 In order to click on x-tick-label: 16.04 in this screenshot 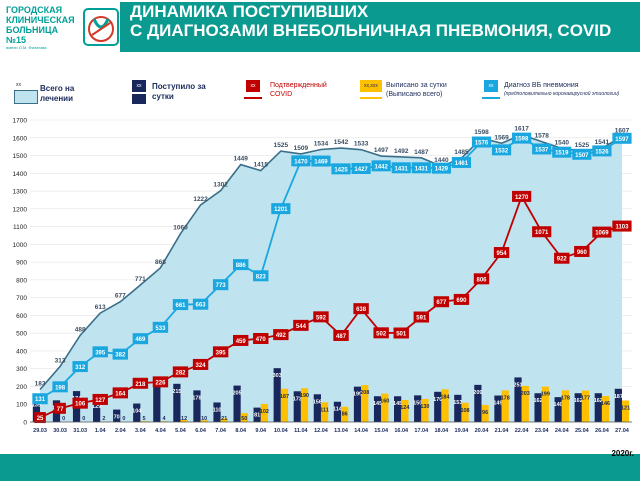, I will do `click(401, 431)`.